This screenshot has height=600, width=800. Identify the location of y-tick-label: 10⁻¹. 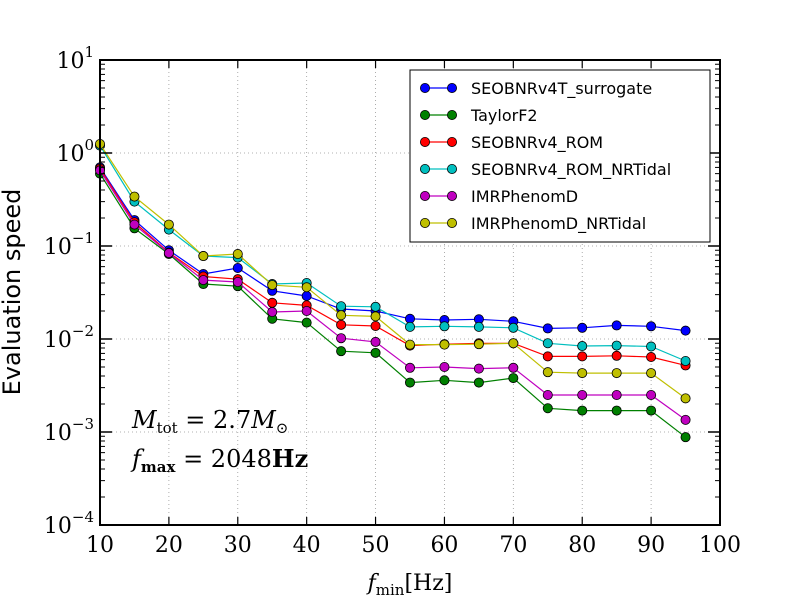
(69, 244).